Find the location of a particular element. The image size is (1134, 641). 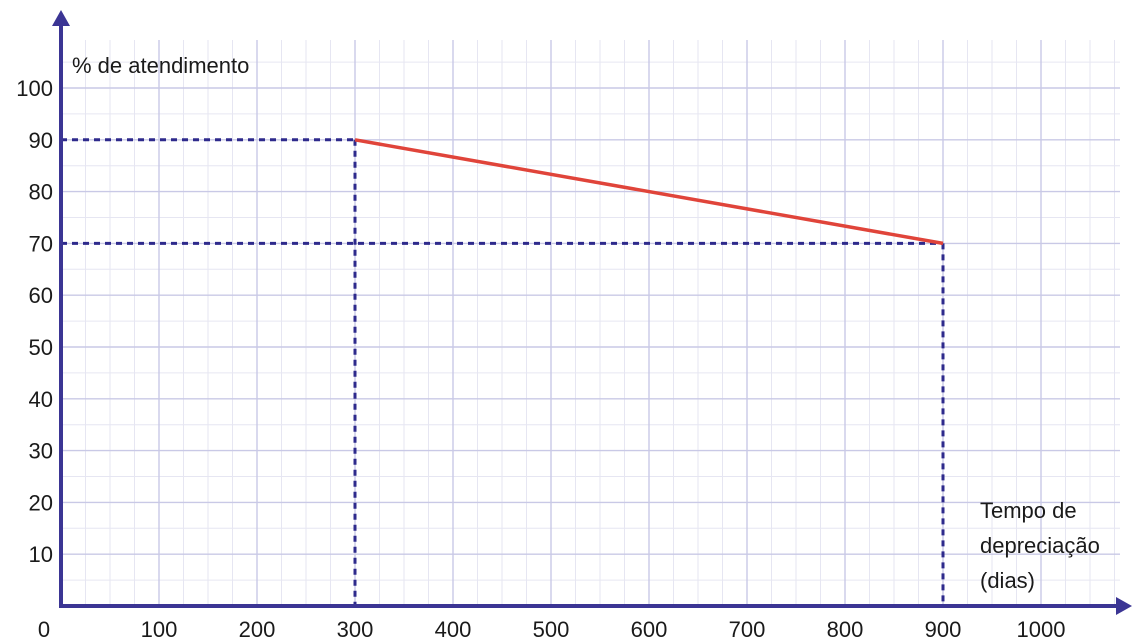

x-axis-label: Tempo de depreciação (dias) is located at coordinates (1040, 545).